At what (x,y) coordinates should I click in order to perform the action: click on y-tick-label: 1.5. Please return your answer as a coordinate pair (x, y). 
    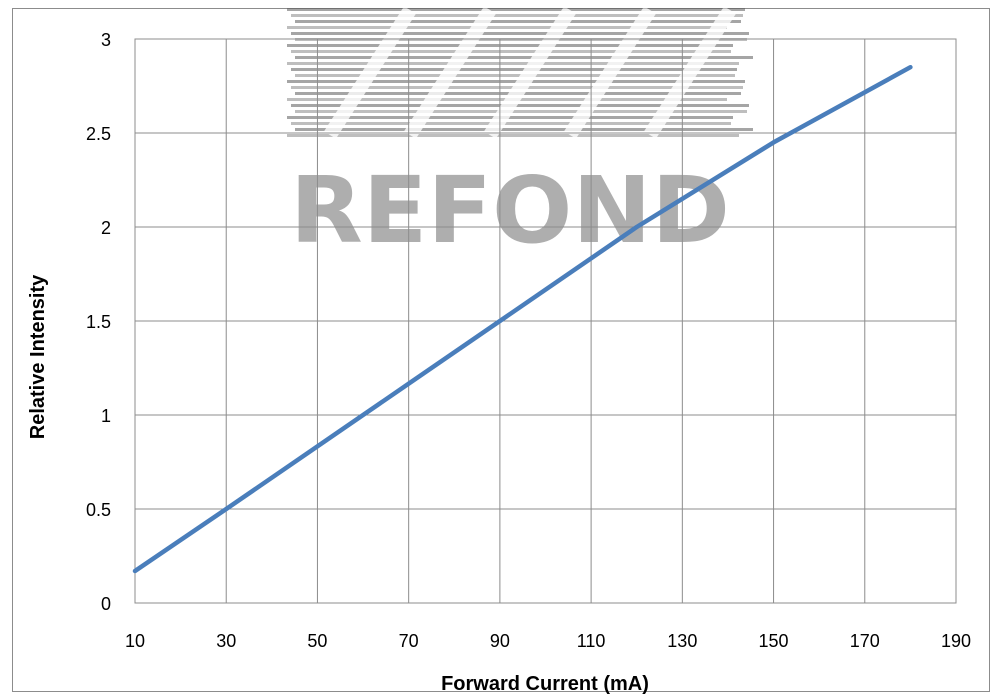
    Looking at the image, I should click on (98, 322).